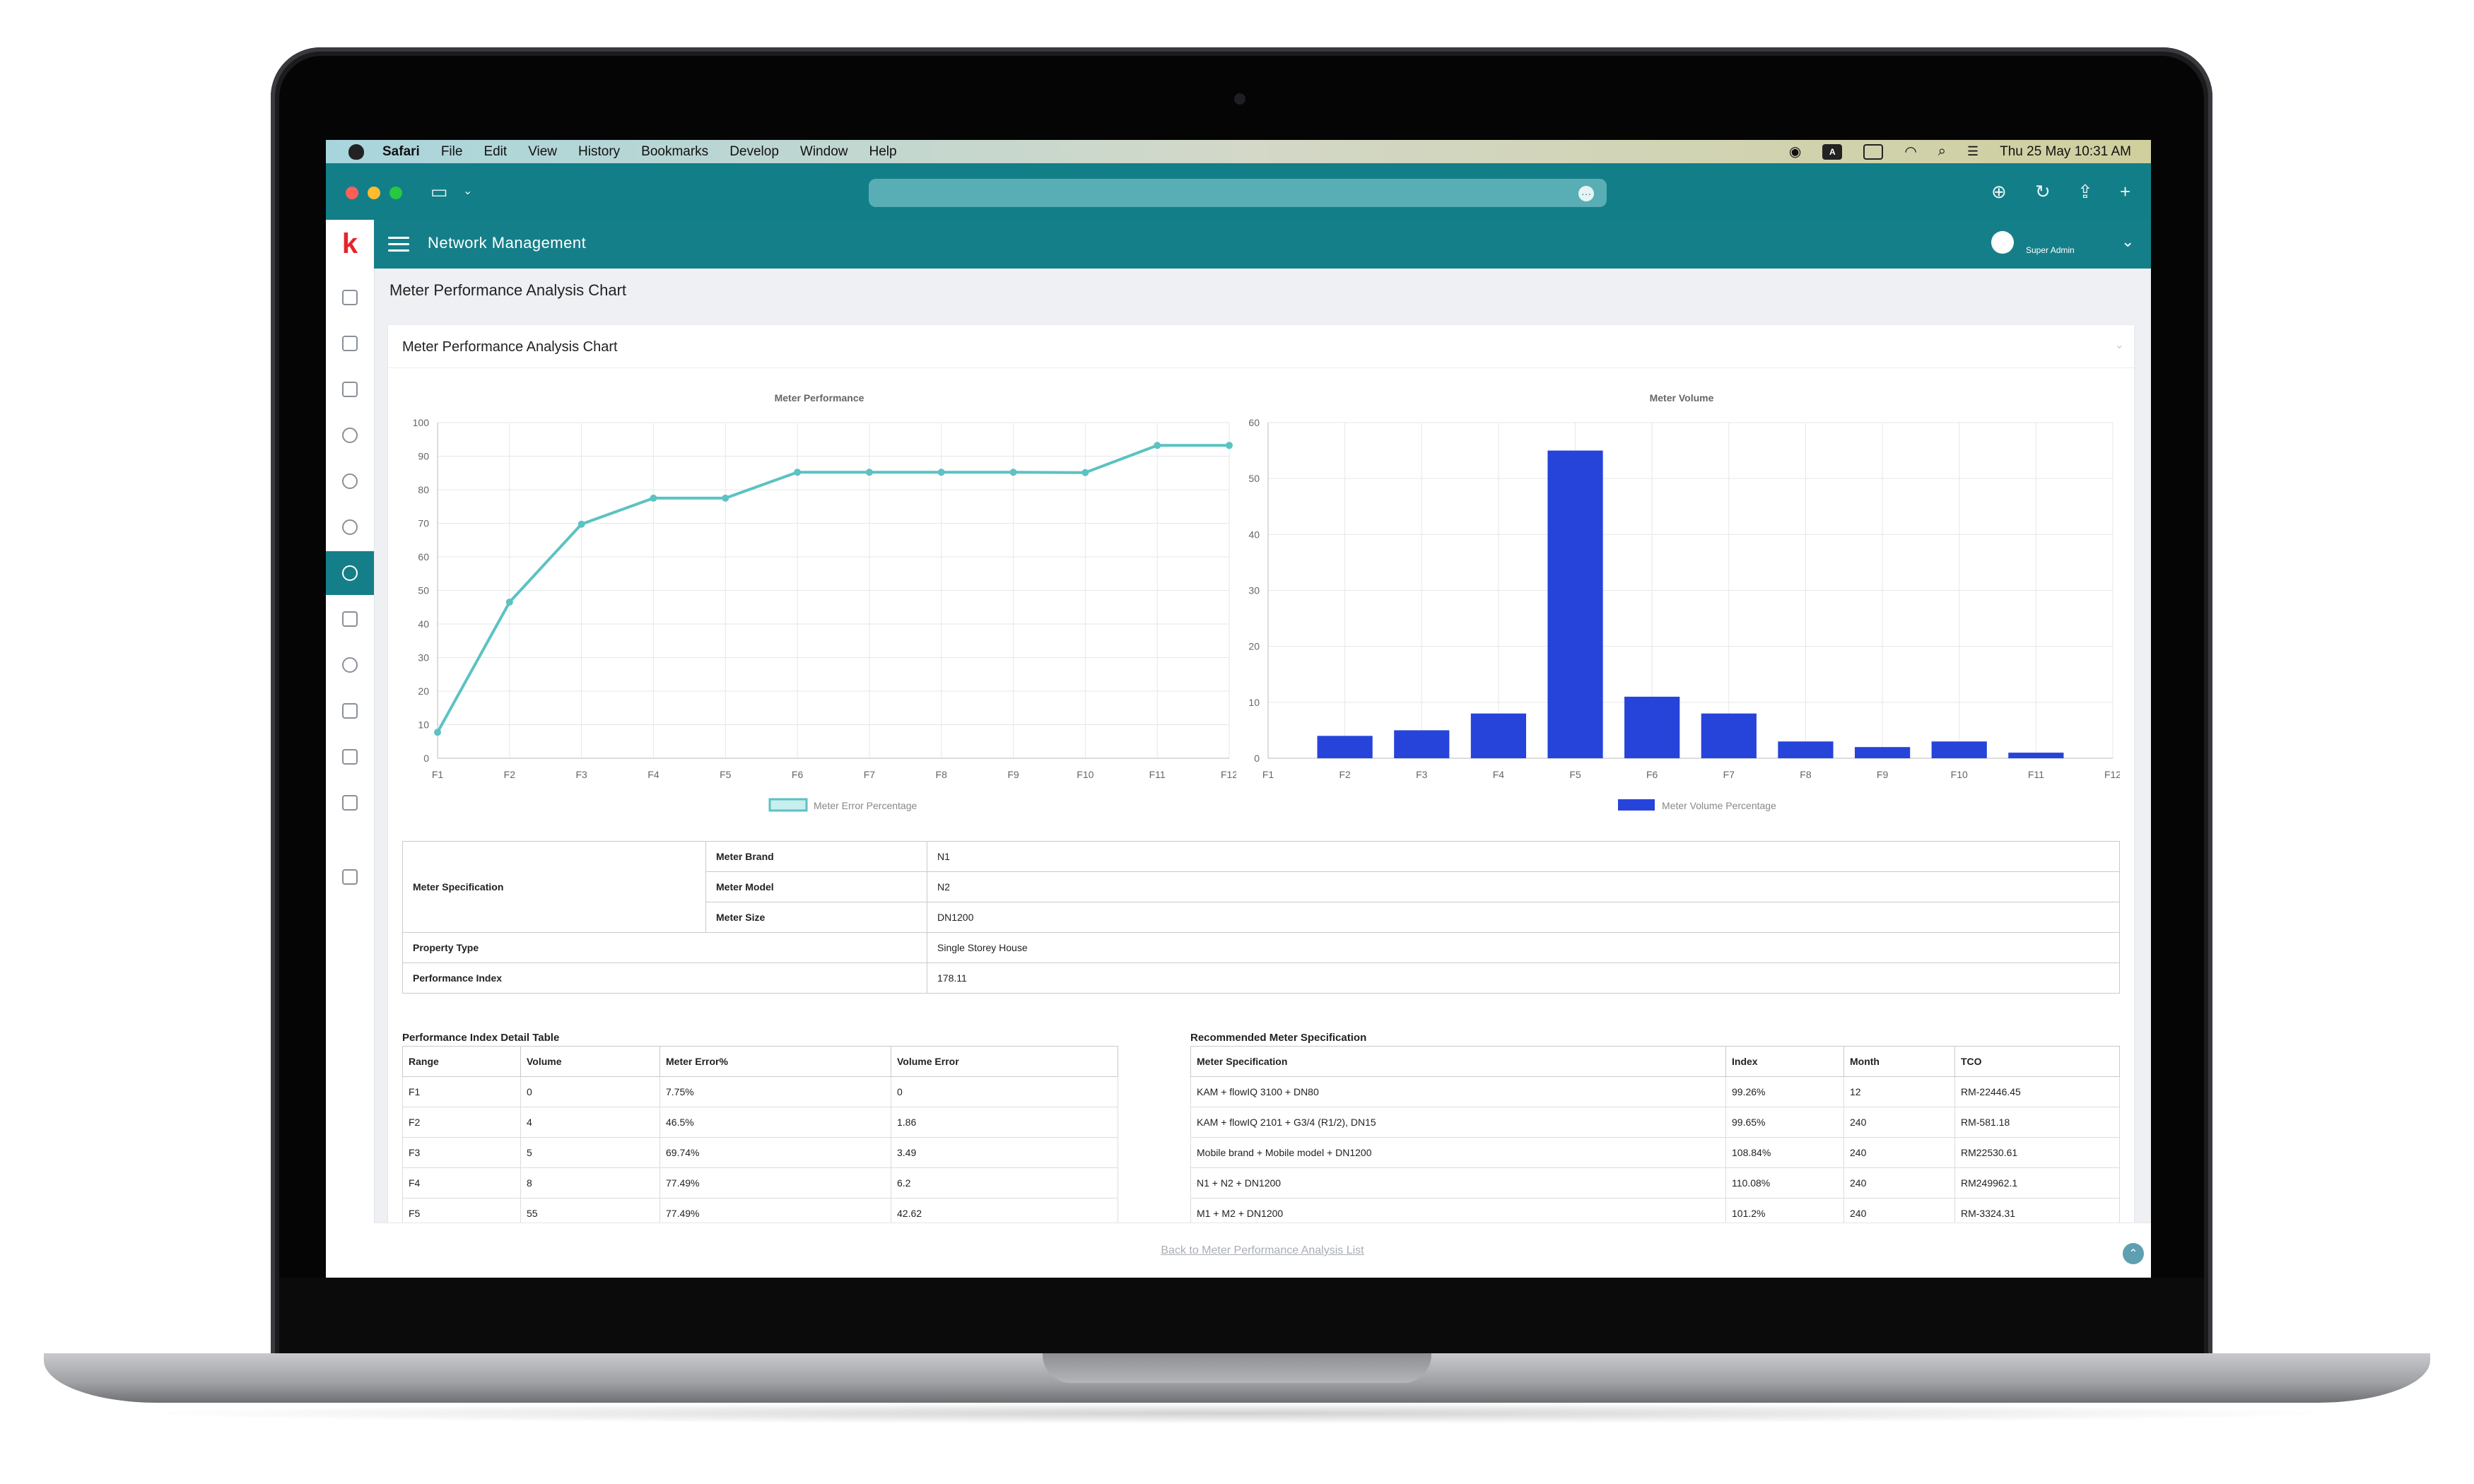 The image size is (2474, 1484). What do you see at coordinates (1237, 1368) in the screenshot?
I see `laptop-notch` at bounding box center [1237, 1368].